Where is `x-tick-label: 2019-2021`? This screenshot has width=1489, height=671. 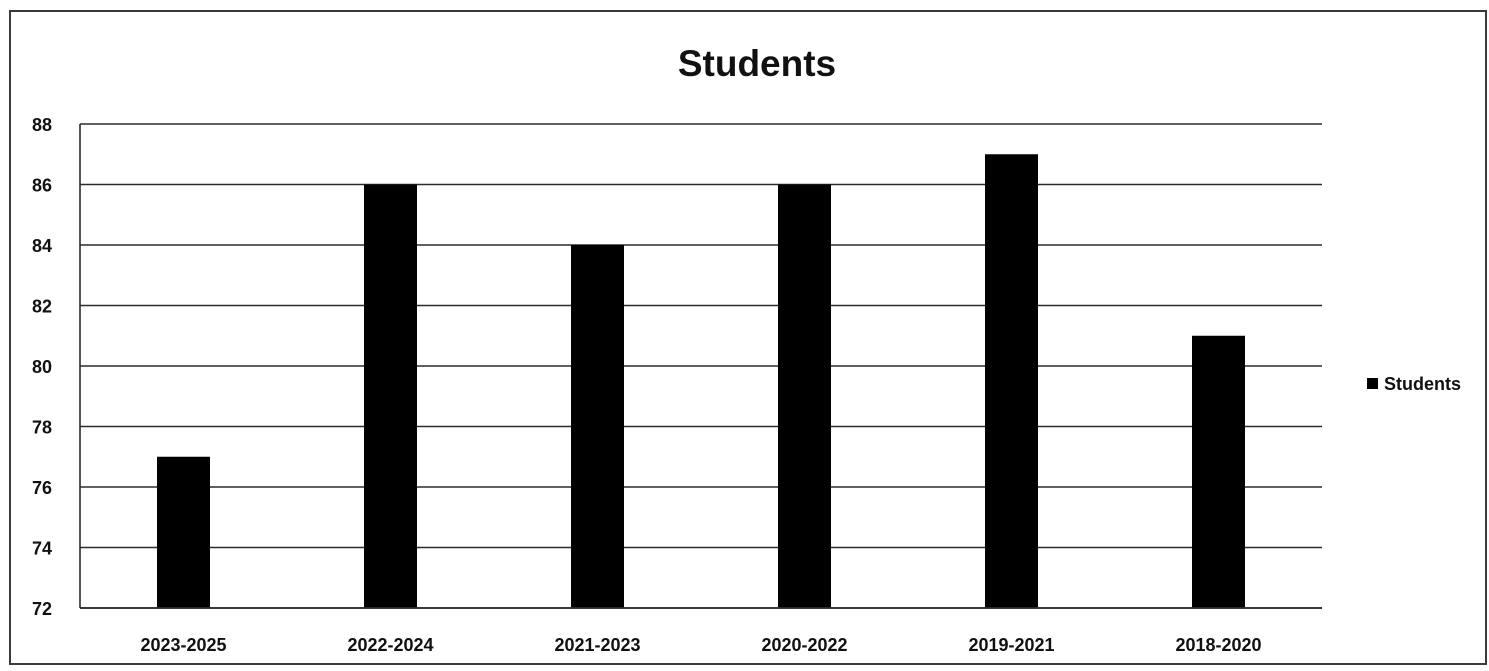
x-tick-label: 2019-2021 is located at coordinates (1011, 645).